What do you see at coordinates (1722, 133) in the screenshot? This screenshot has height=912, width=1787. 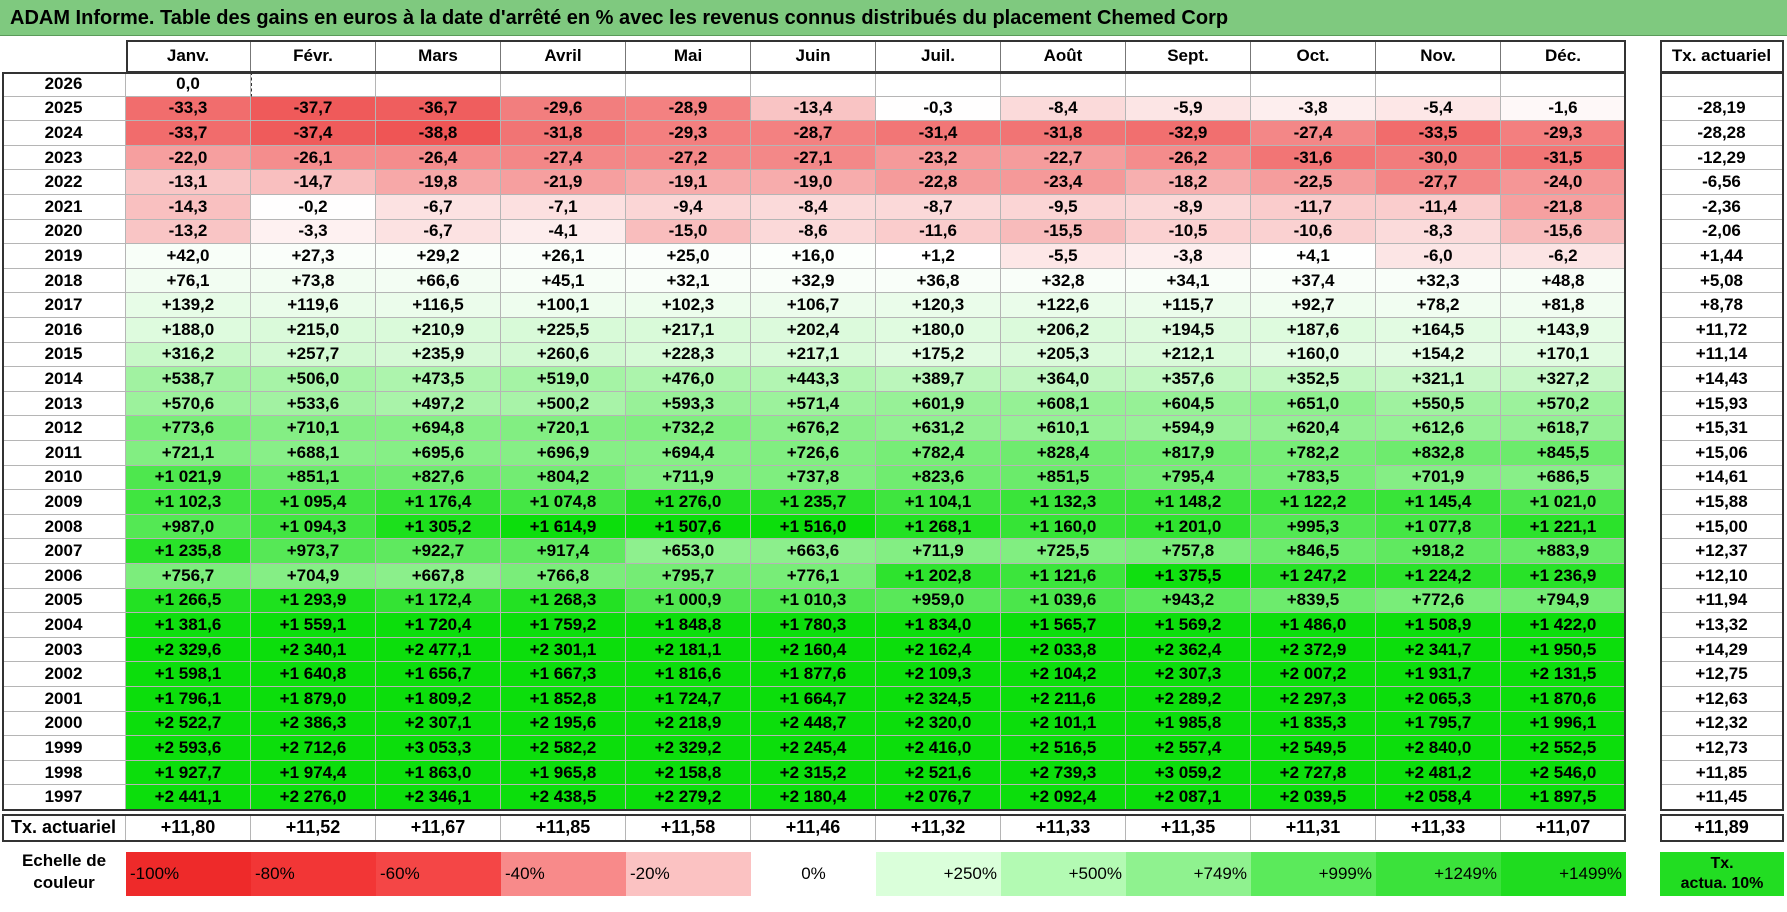 I see `rate-cell: -28,28` at bounding box center [1722, 133].